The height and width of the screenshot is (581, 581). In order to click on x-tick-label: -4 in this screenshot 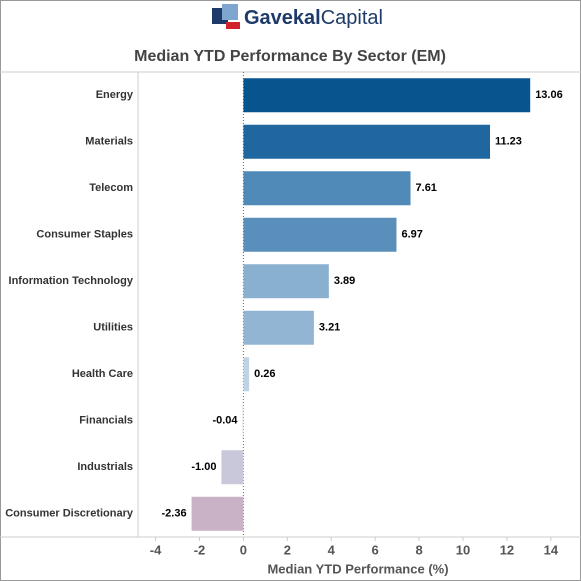, I will do `click(156, 549)`.